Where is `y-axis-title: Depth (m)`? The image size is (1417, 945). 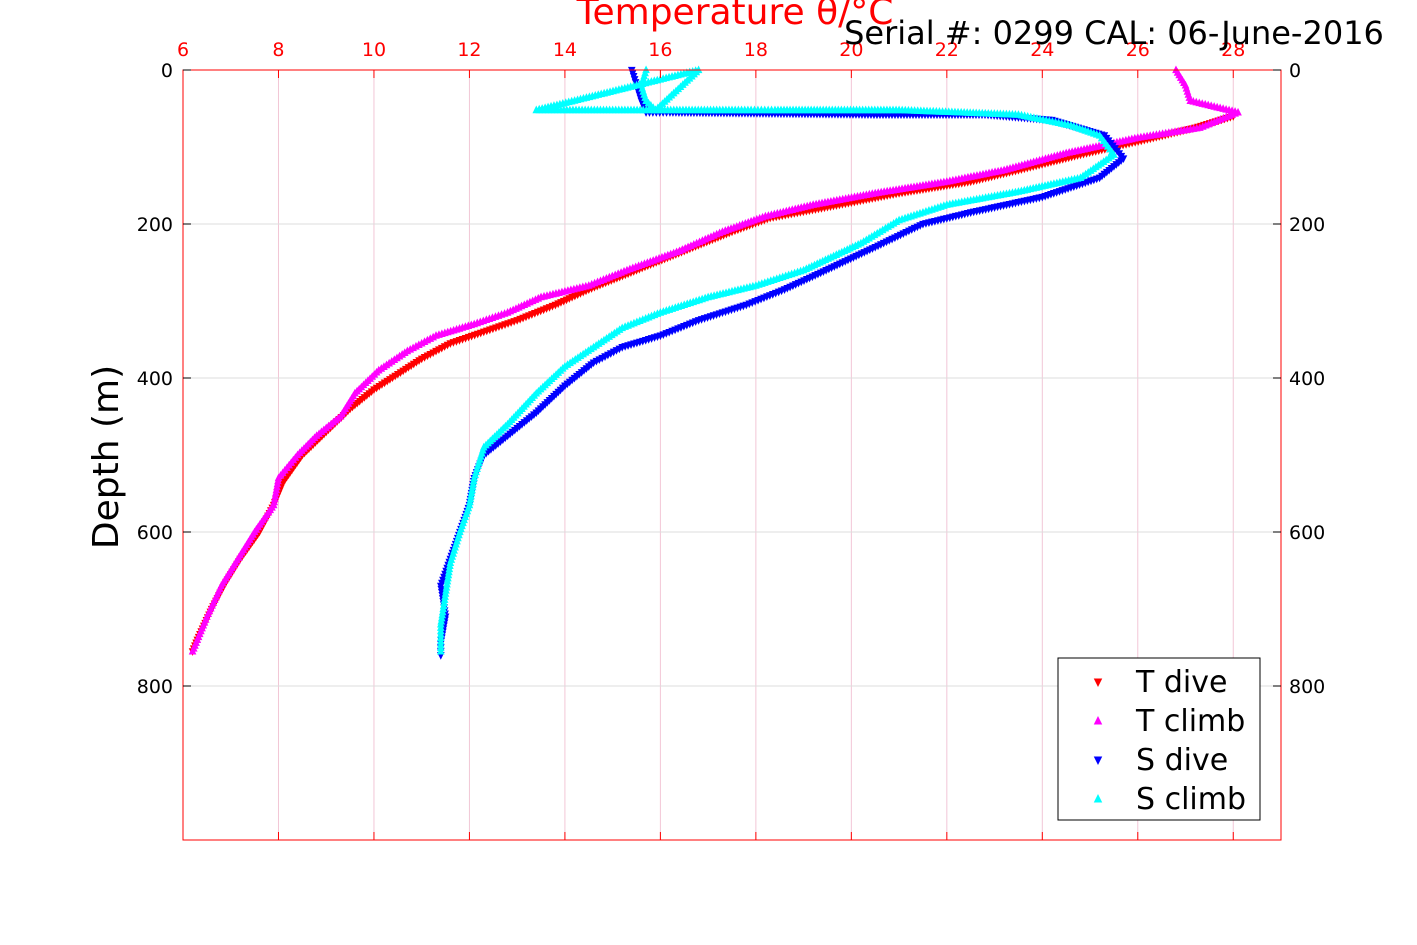
y-axis-title: Depth (m) is located at coordinates (106, 457).